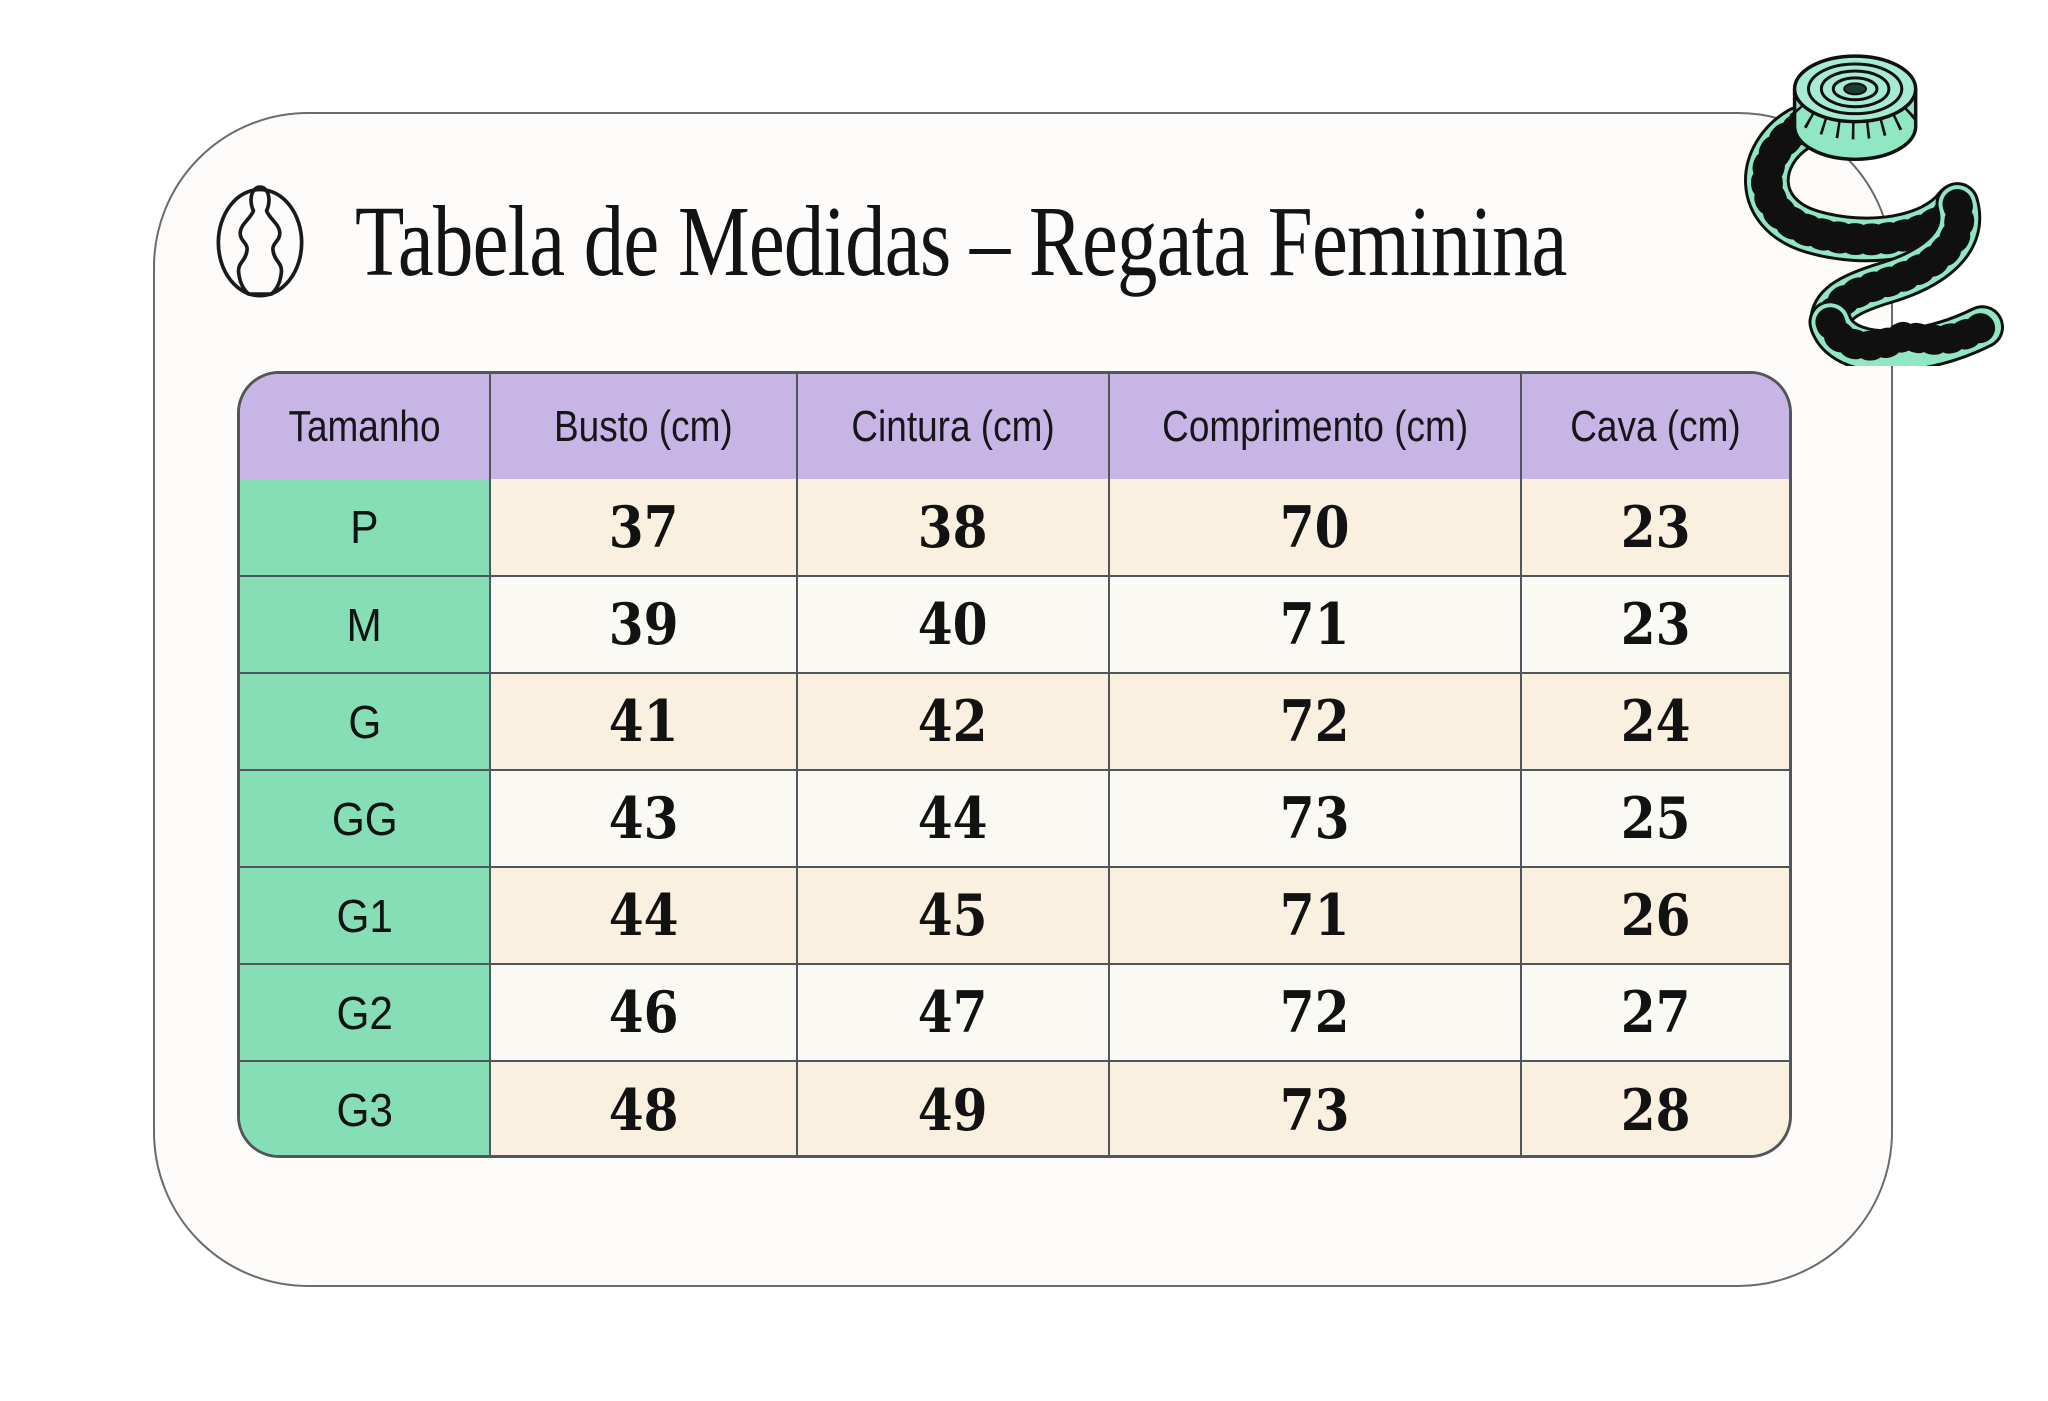  I want to click on table-row-g3: G3 48 49 73 28, so click(1014, 1108).